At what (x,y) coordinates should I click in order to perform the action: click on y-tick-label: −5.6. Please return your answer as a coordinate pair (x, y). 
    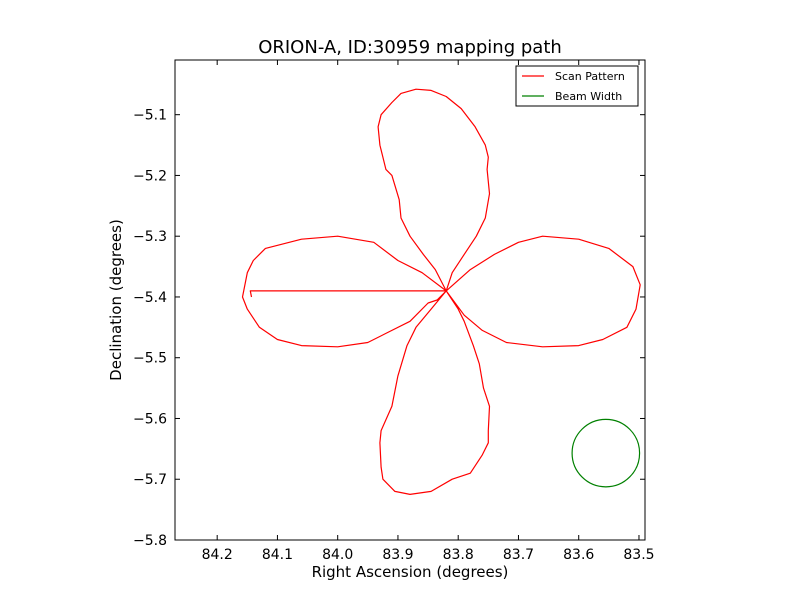
    Looking at the image, I should click on (150, 419).